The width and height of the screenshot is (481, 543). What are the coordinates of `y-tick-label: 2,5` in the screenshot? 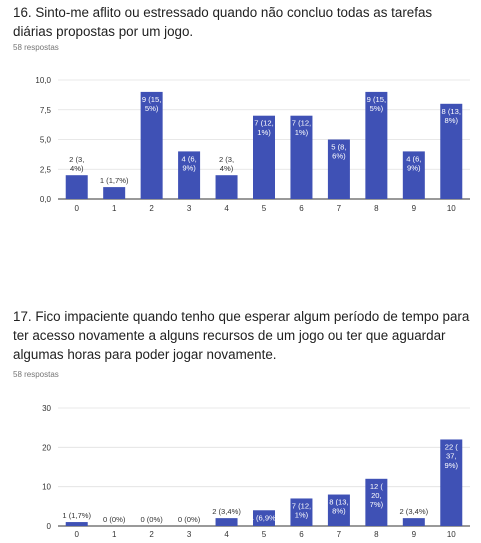 It's located at (46, 169).